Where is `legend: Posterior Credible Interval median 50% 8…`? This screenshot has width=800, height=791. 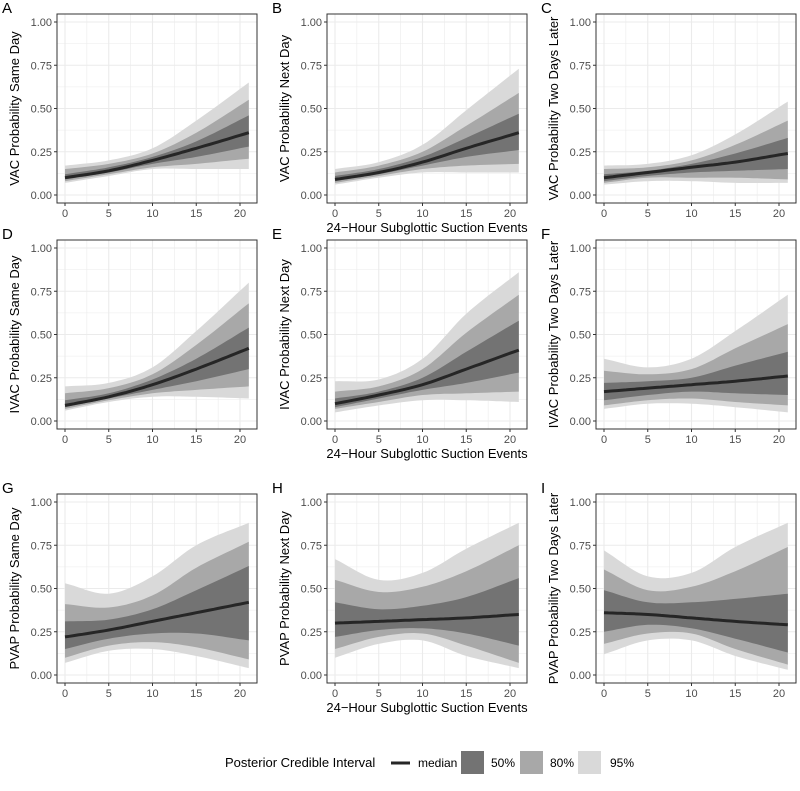
legend: Posterior Credible Interval median 50% 8… is located at coordinates (429, 762).